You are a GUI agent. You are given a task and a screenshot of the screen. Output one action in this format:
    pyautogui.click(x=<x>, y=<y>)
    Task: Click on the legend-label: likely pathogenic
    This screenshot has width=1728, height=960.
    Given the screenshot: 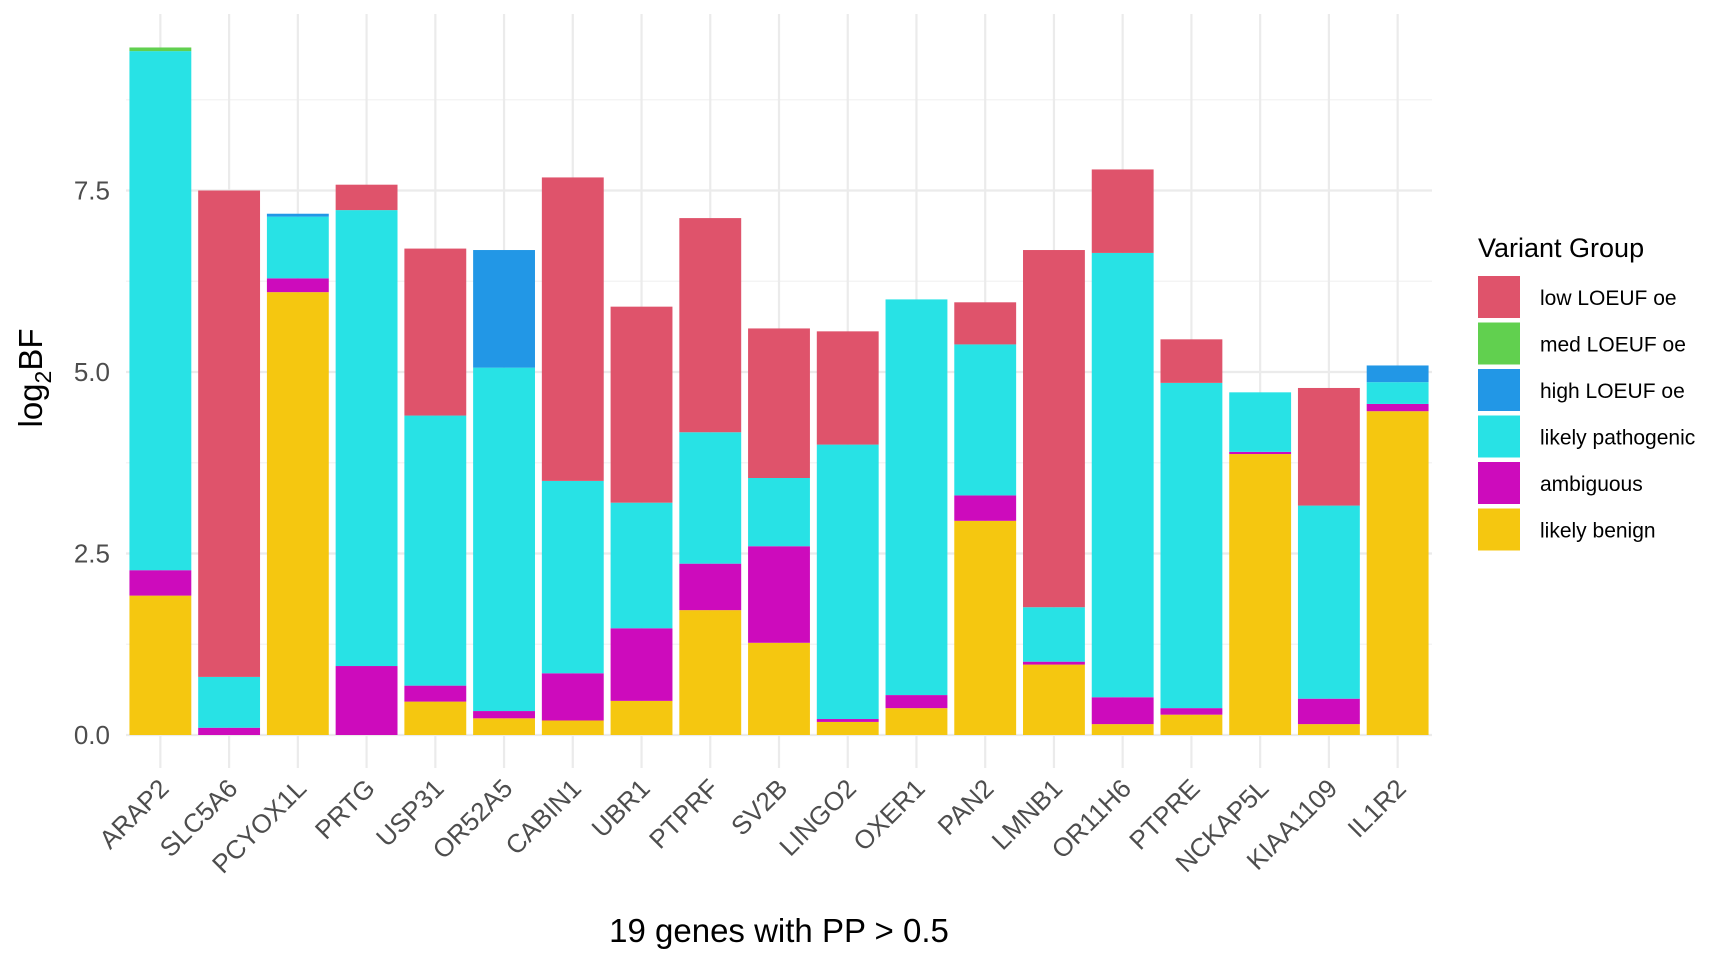 What is the action you would take?
    pyautogui.click(x=1617, y=438)
    